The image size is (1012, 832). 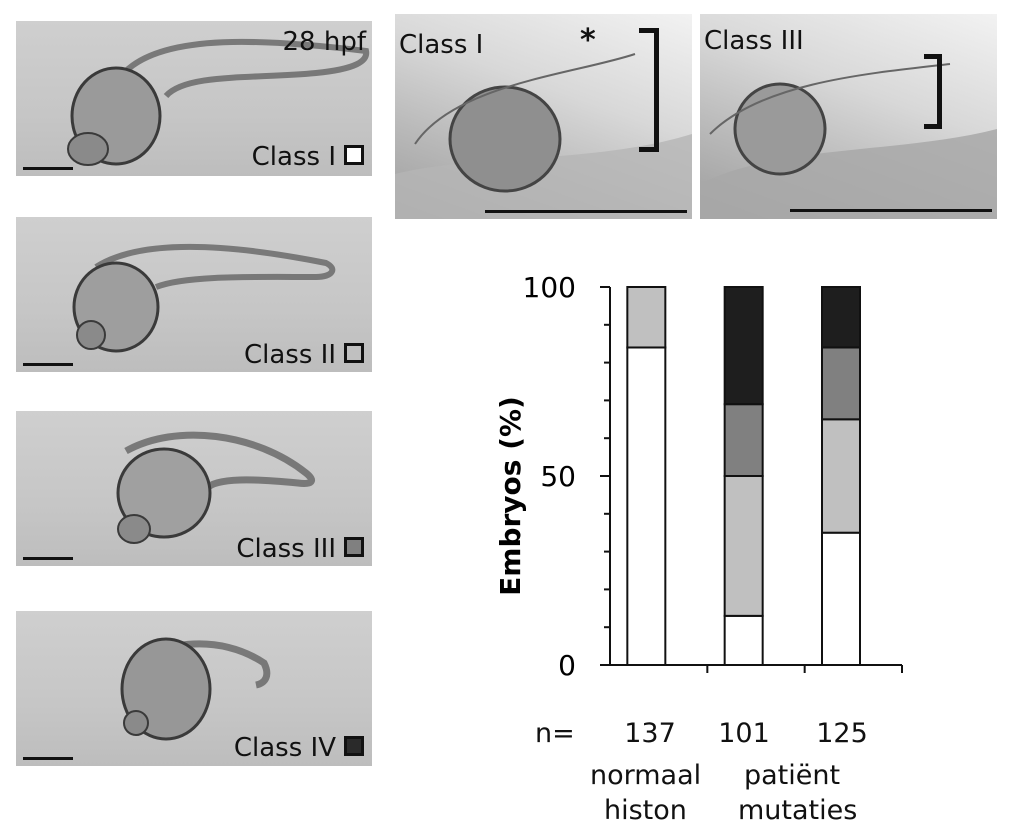 I want to click on group-label-wt-line1: normaal, so click(x=646, y=775).